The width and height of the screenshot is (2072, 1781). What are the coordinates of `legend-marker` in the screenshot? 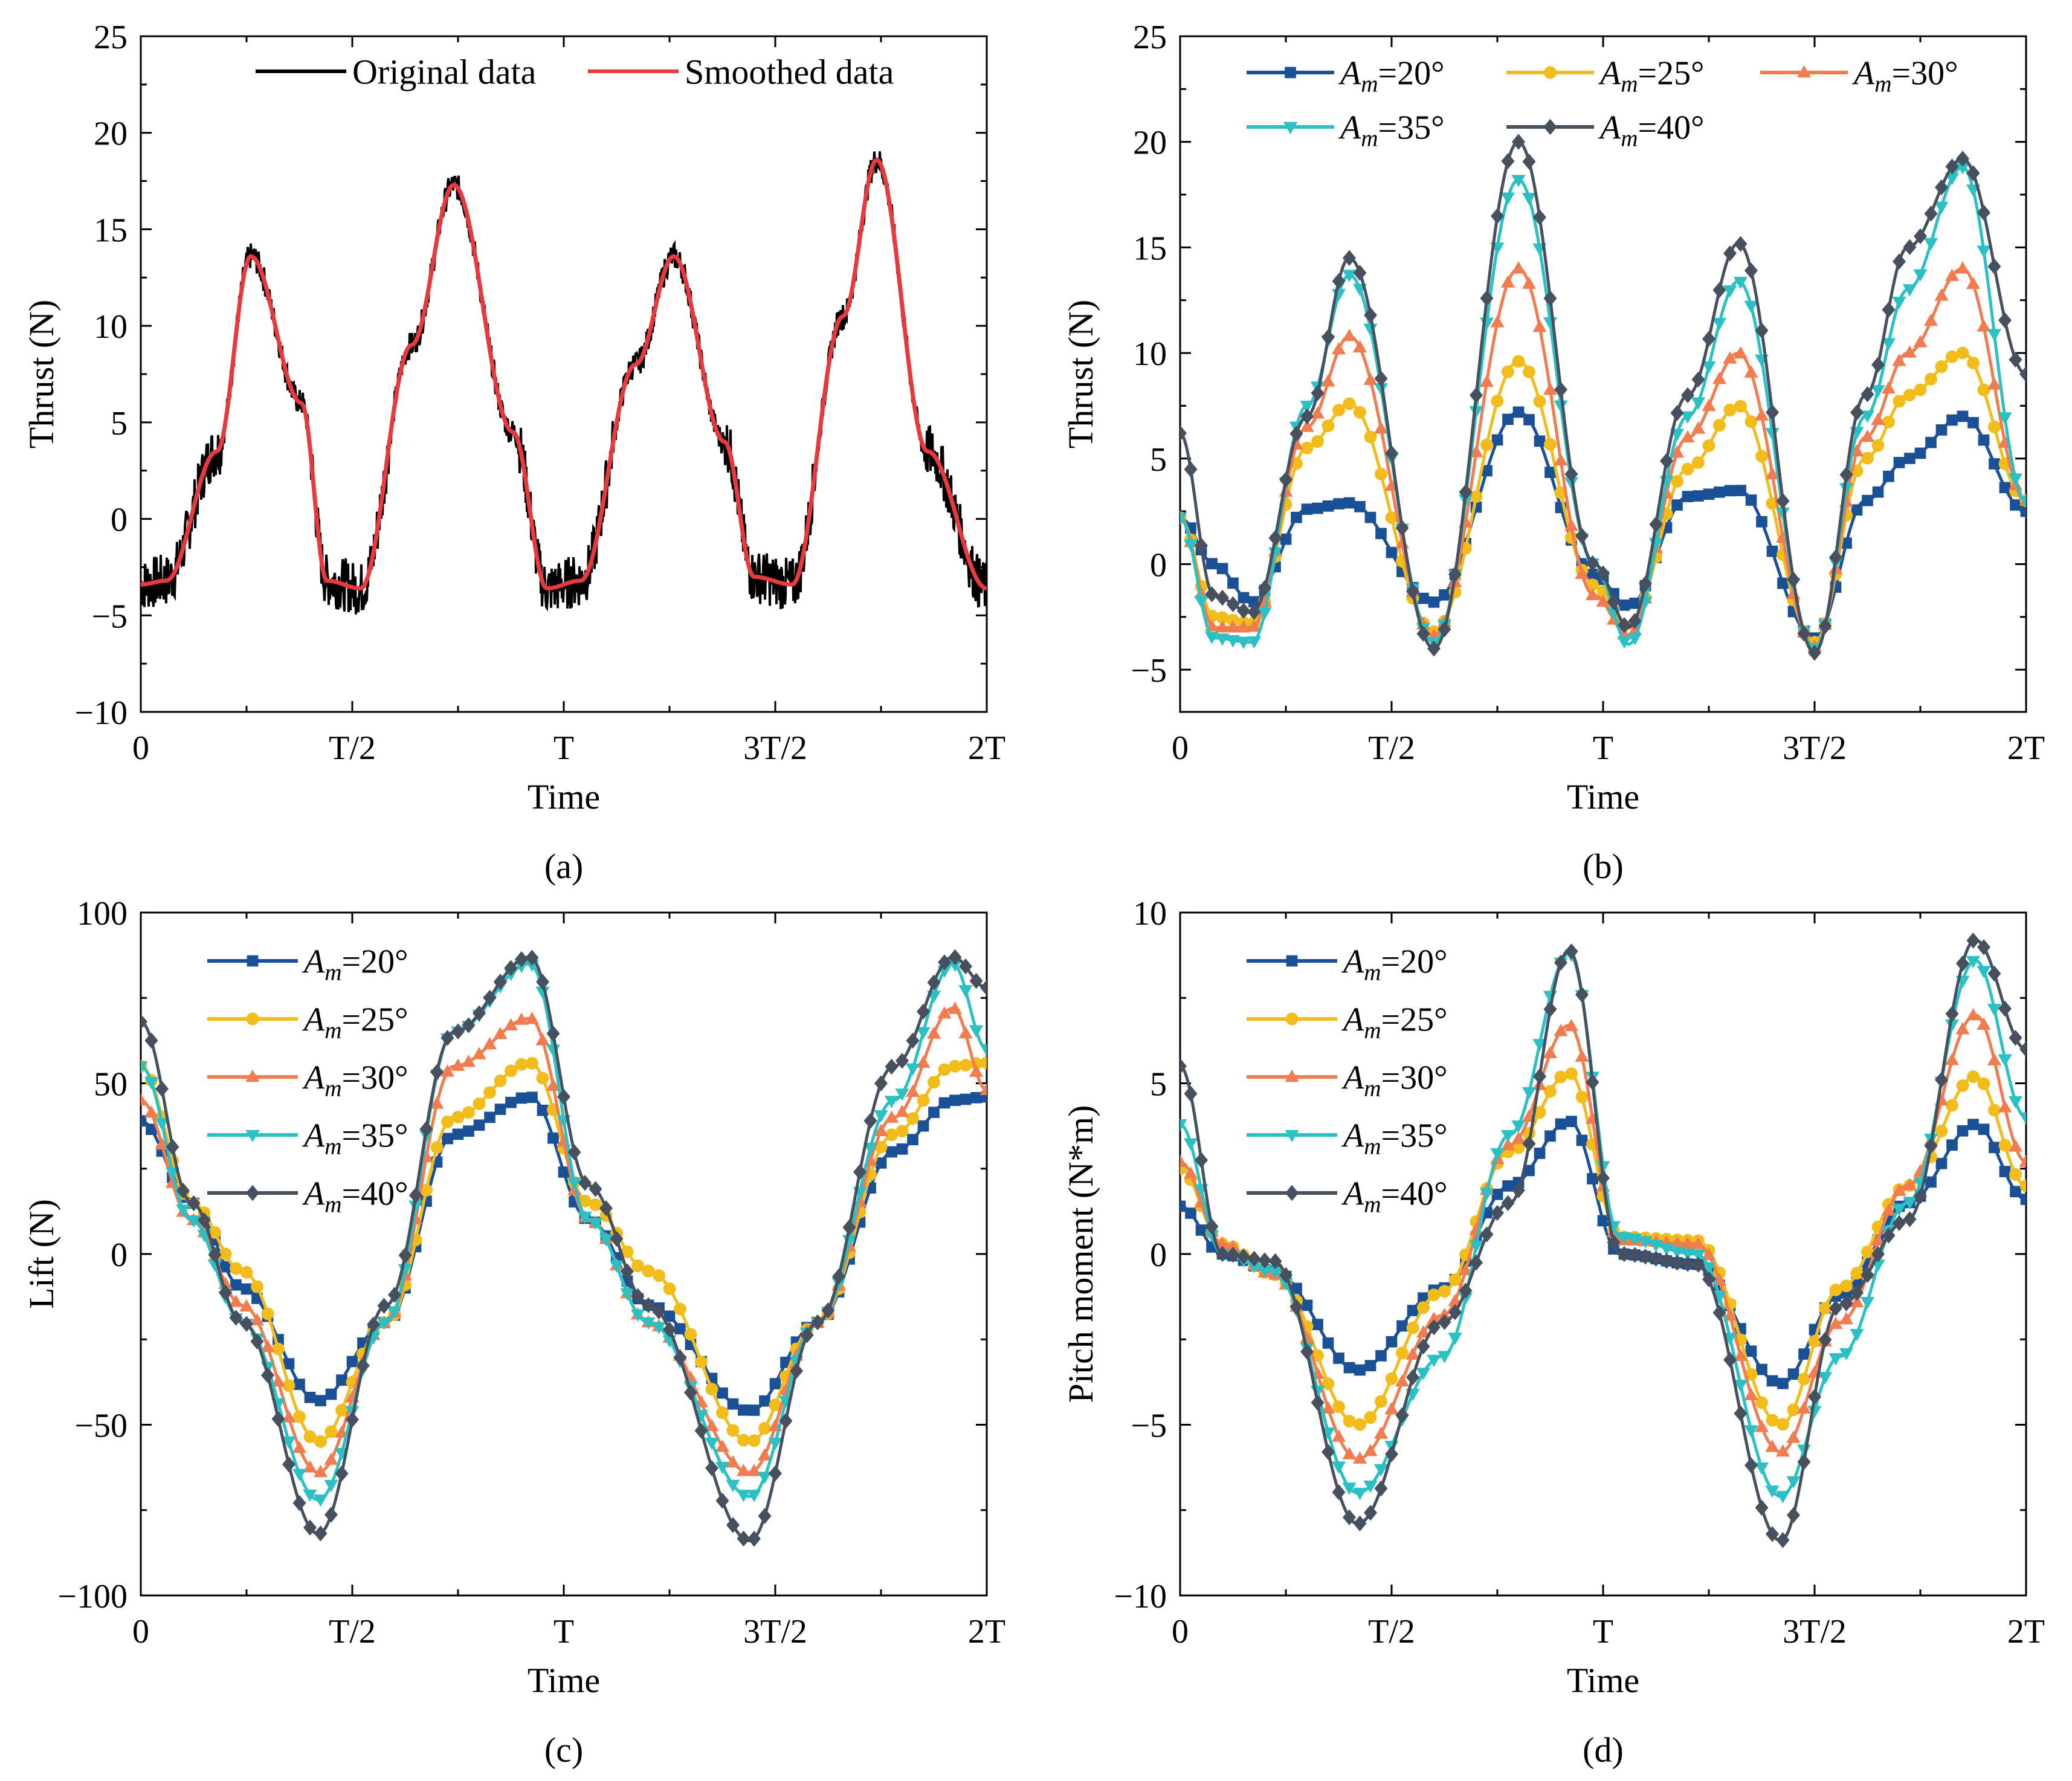 It's located at (1291, 72).